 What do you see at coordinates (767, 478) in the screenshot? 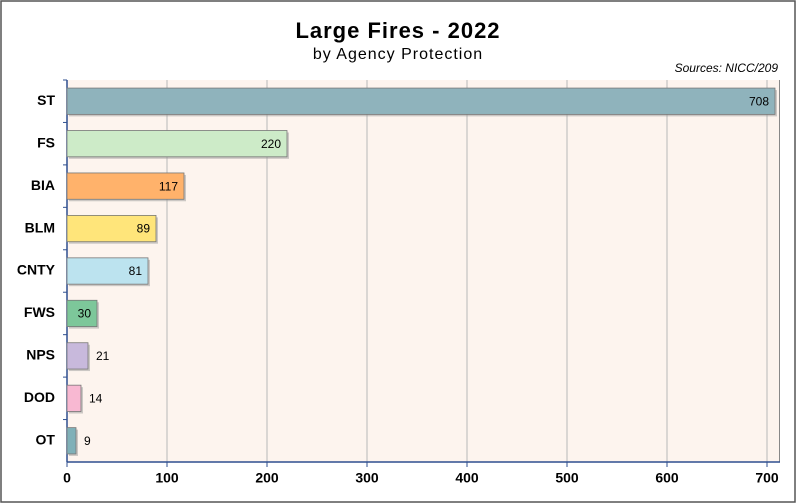
I see `x-tick-label: 700` at bounding box center [767, 478].